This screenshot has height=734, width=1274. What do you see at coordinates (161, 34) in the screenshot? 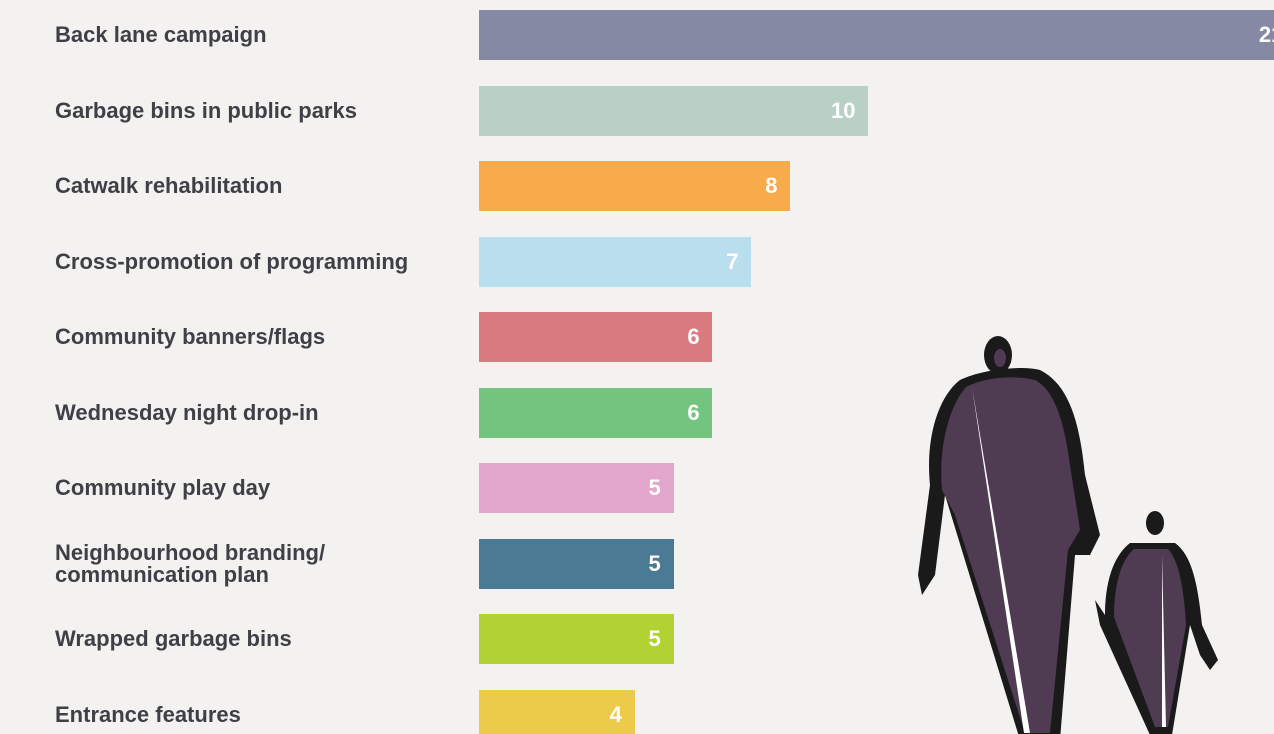
I see `category-label: Back lane campaign` at bounding box center [161, 34].